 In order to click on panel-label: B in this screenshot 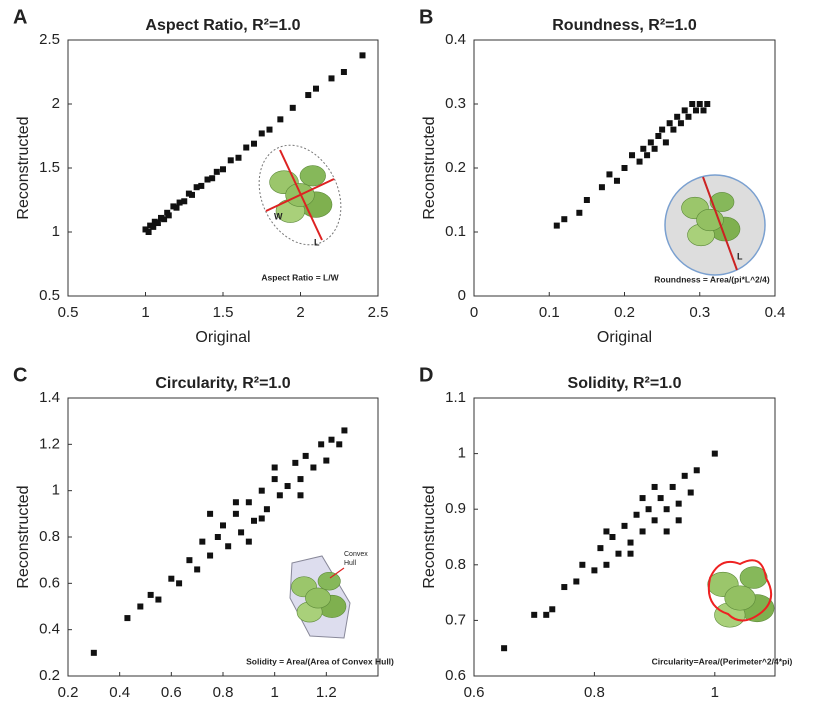, I will do `click(426, 17)`.